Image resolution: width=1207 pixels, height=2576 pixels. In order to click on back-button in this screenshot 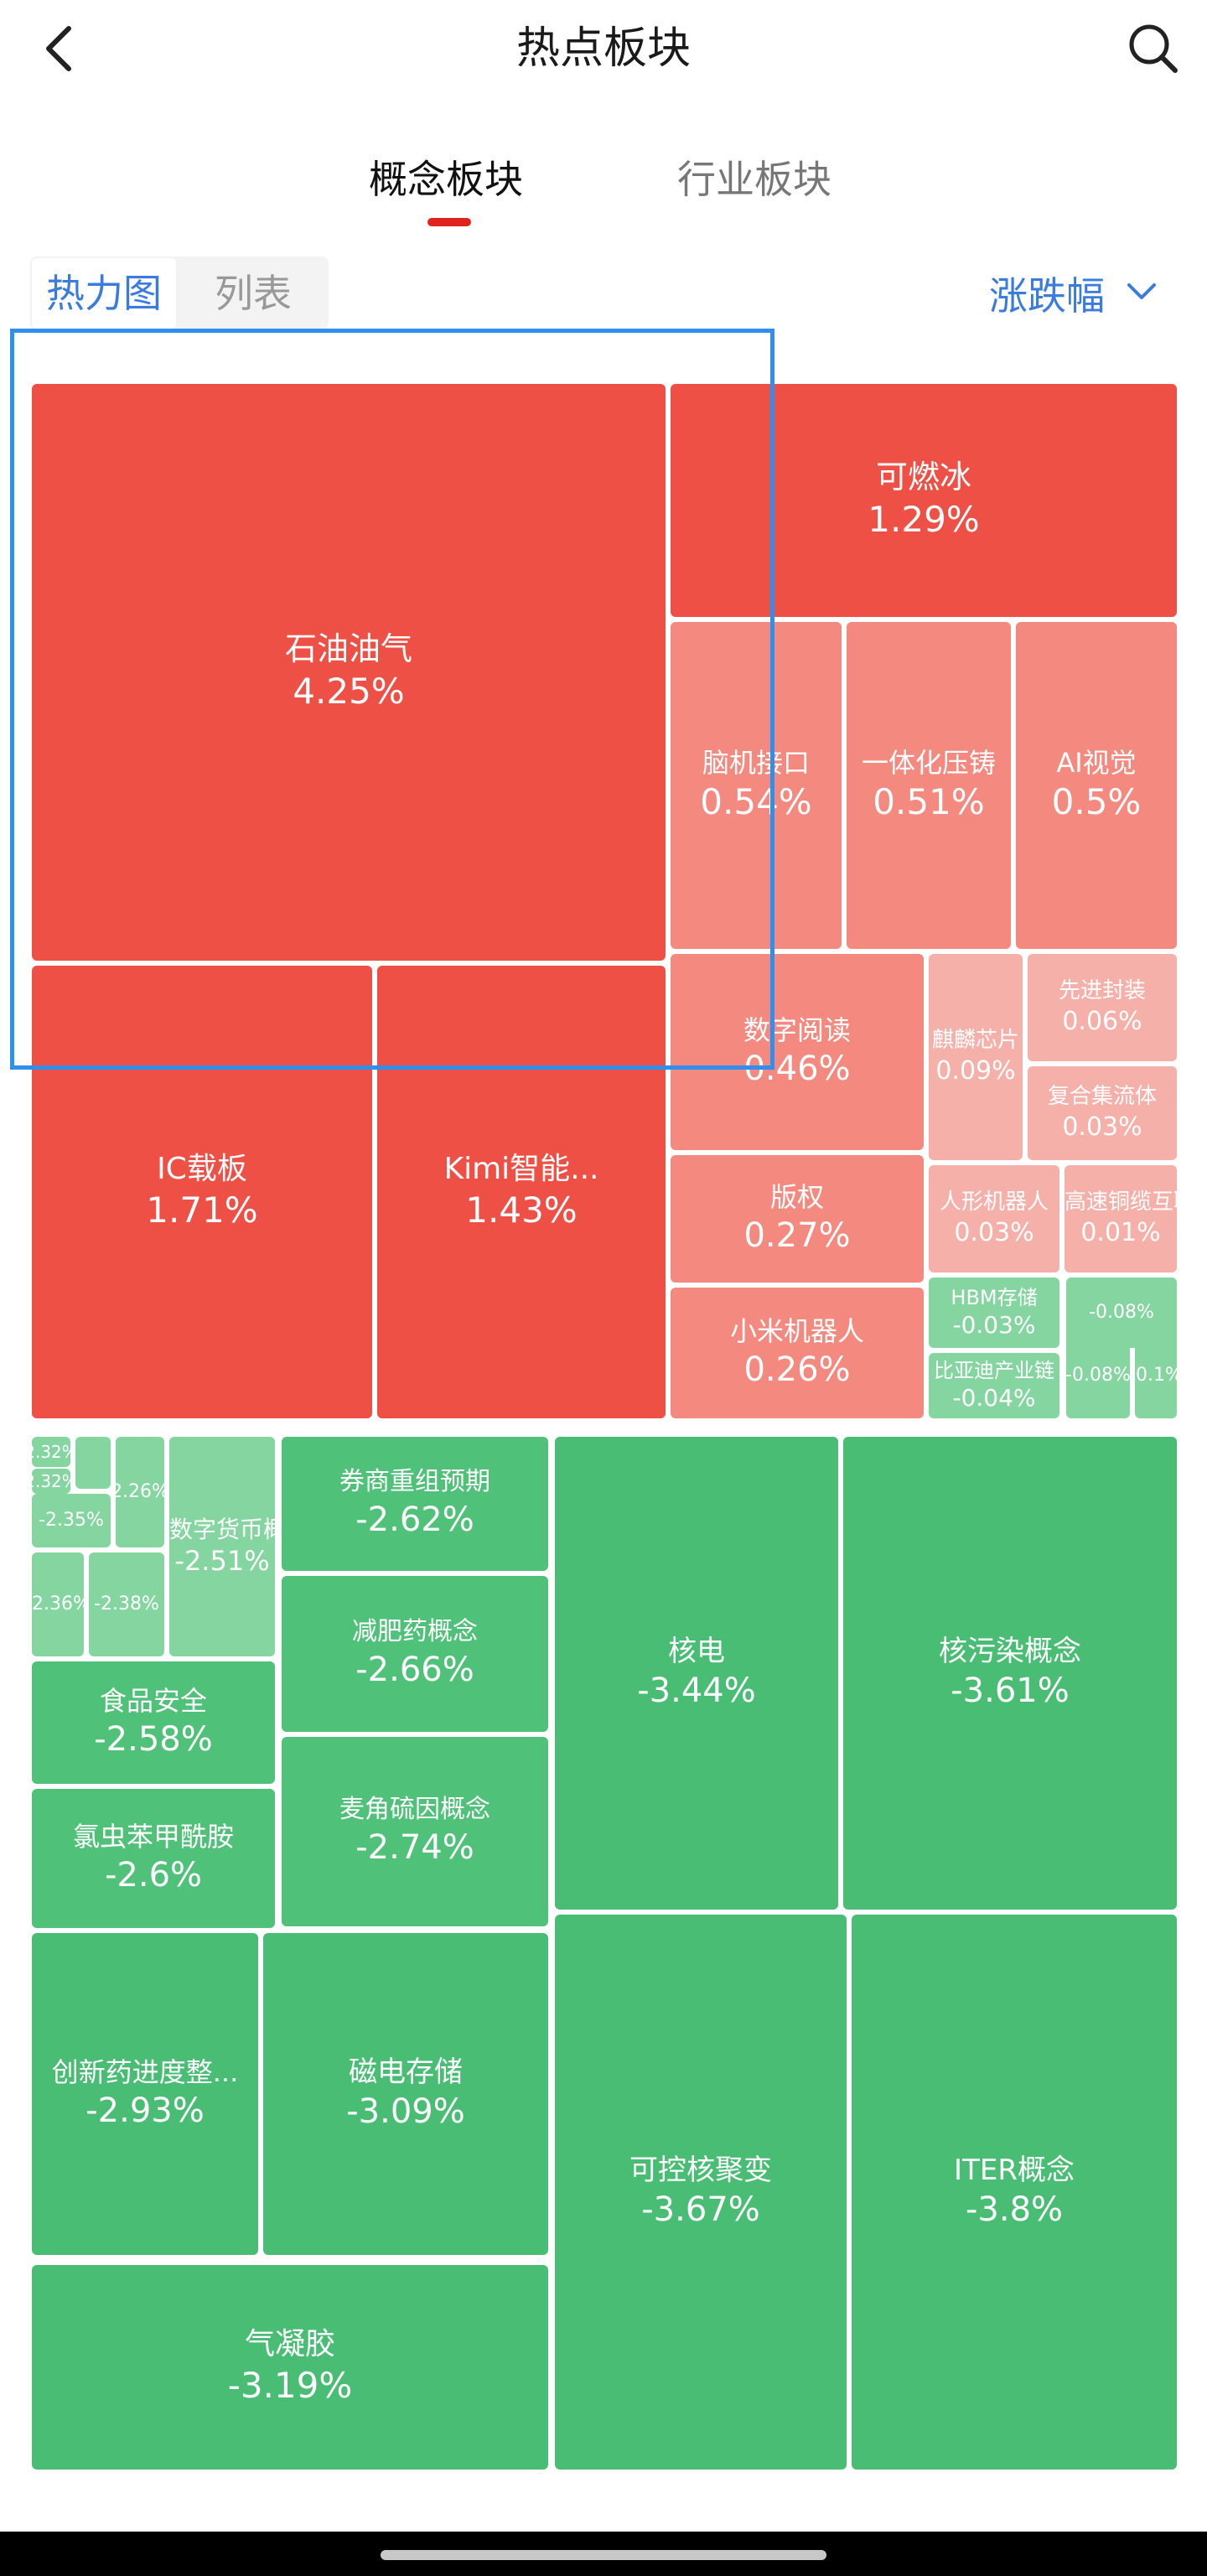, I will do `click(59, 50)`.